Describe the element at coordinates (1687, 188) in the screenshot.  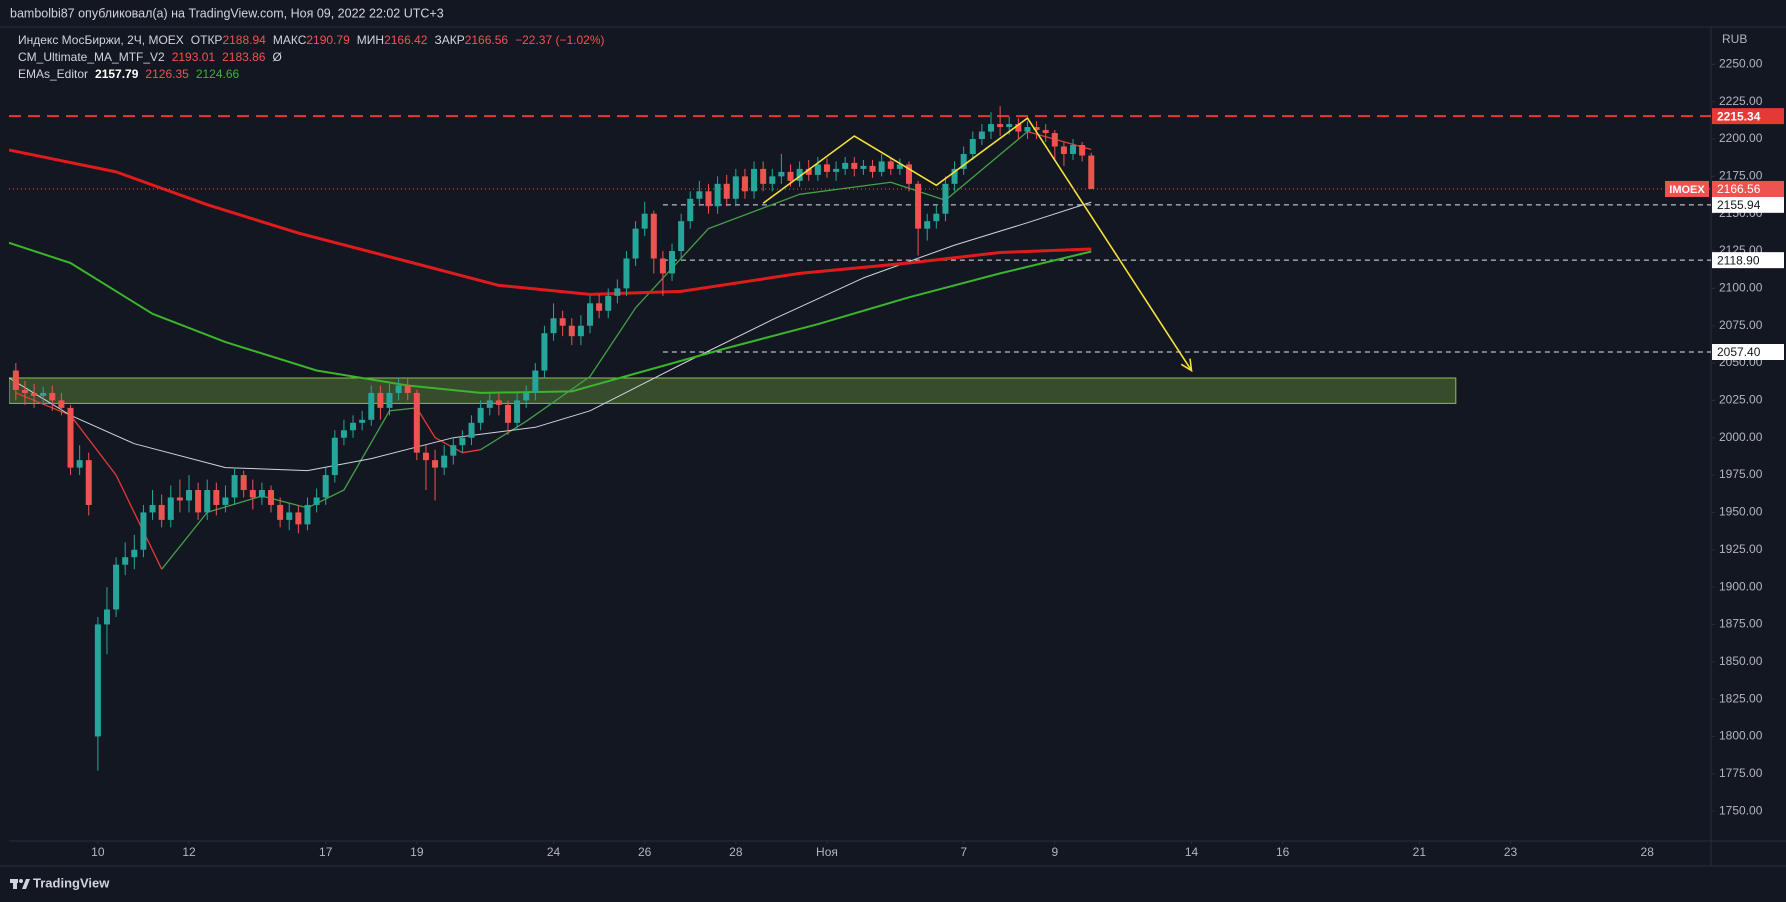
I see `ticker-tag` at that location.